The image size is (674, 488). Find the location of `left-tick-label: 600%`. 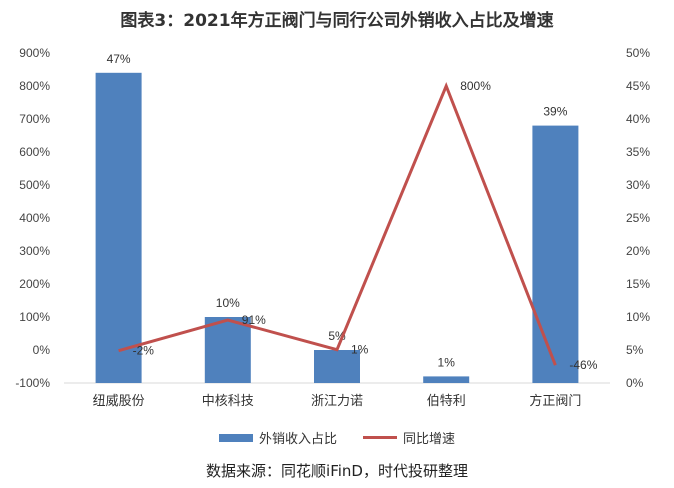

left-tick-label: 600% is located at coordinates (34, 152).